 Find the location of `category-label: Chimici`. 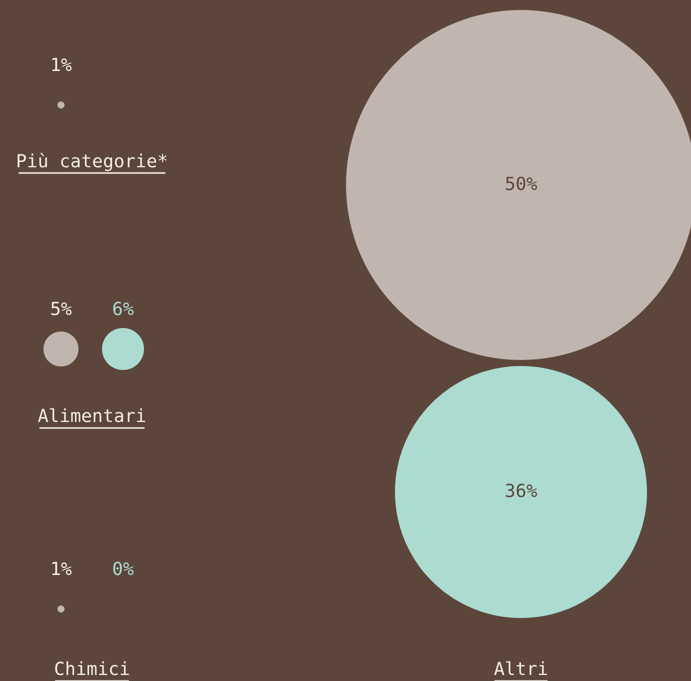

category-label: Chimici is located at coordinates (92, 668).